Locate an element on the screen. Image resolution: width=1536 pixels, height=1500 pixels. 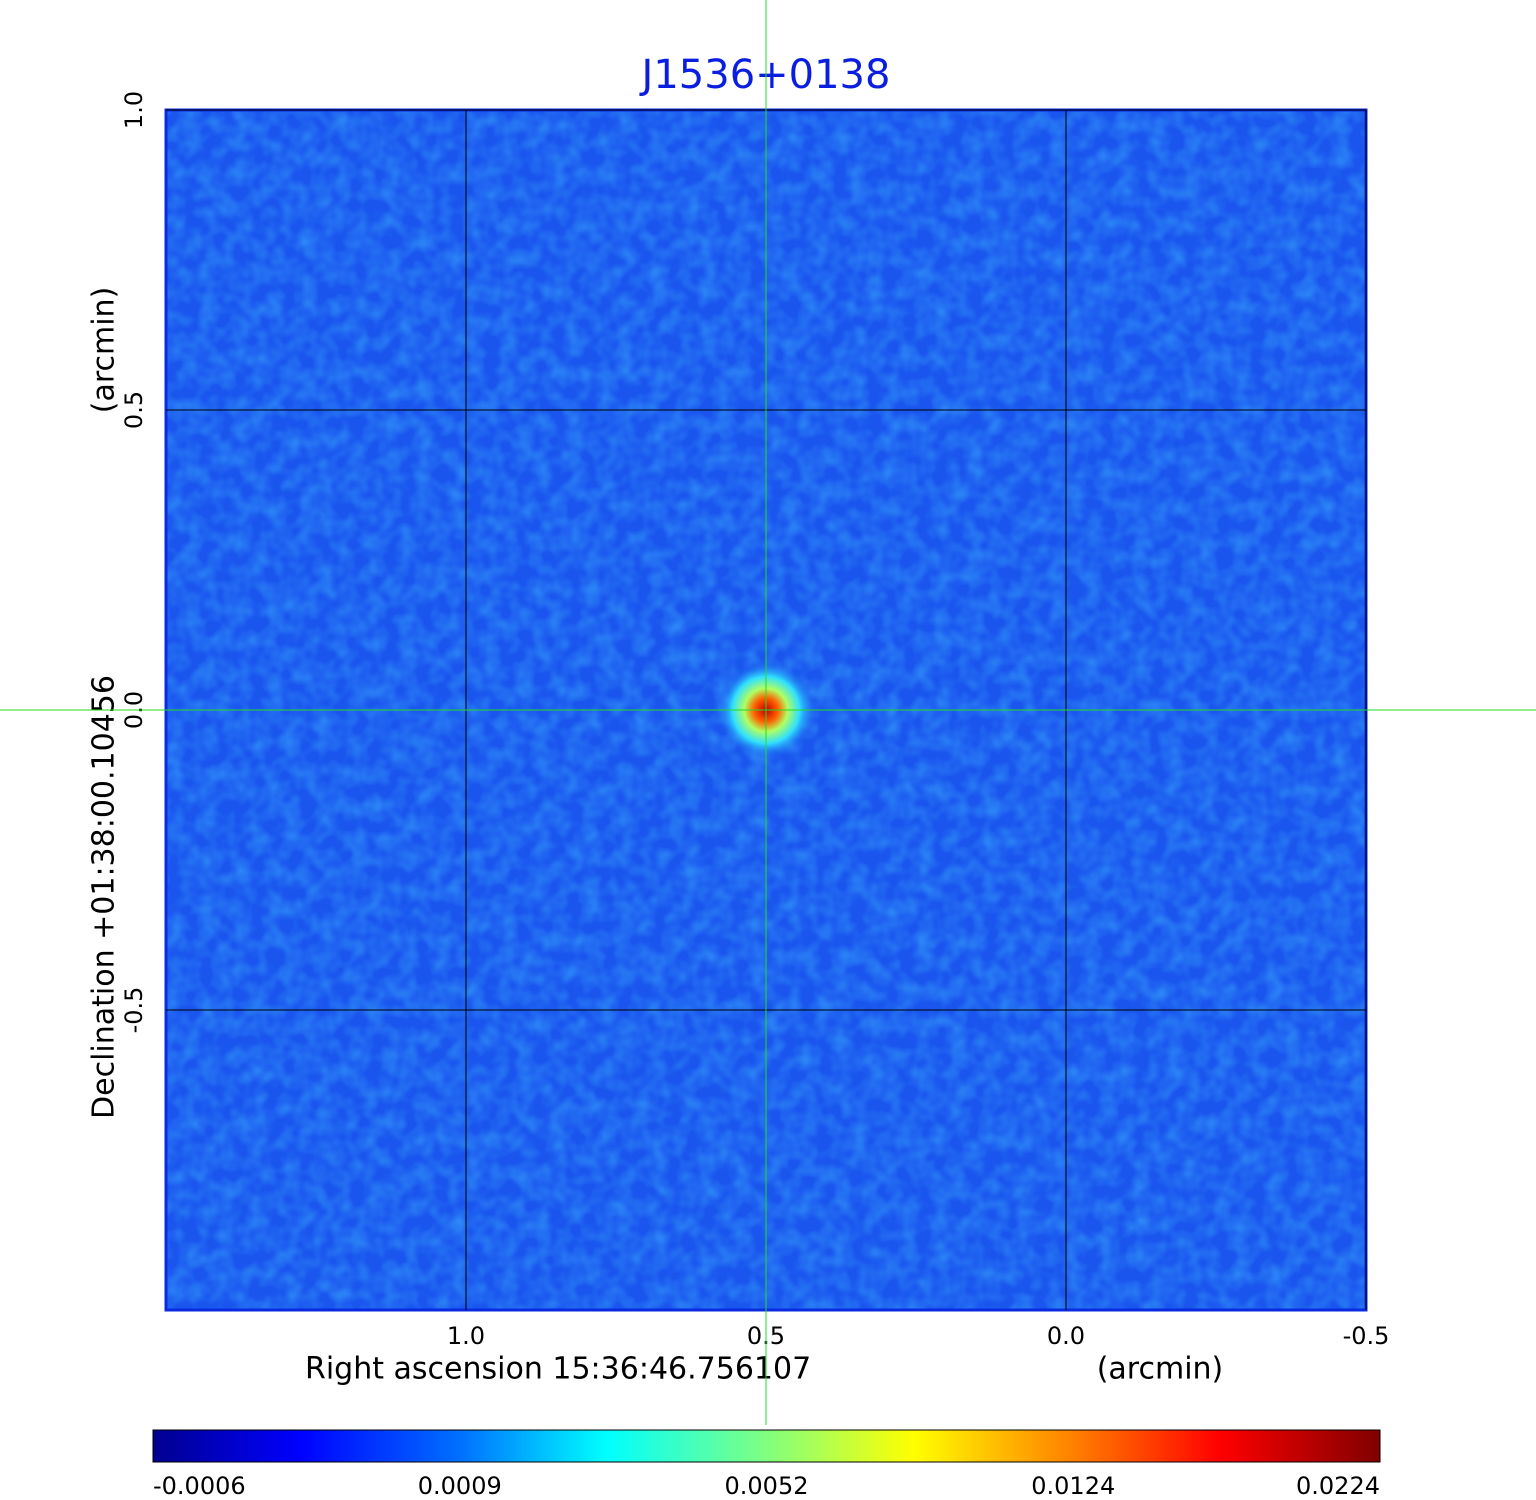
y-tick-label: -0.5 is located at coordinates (134, 1010).